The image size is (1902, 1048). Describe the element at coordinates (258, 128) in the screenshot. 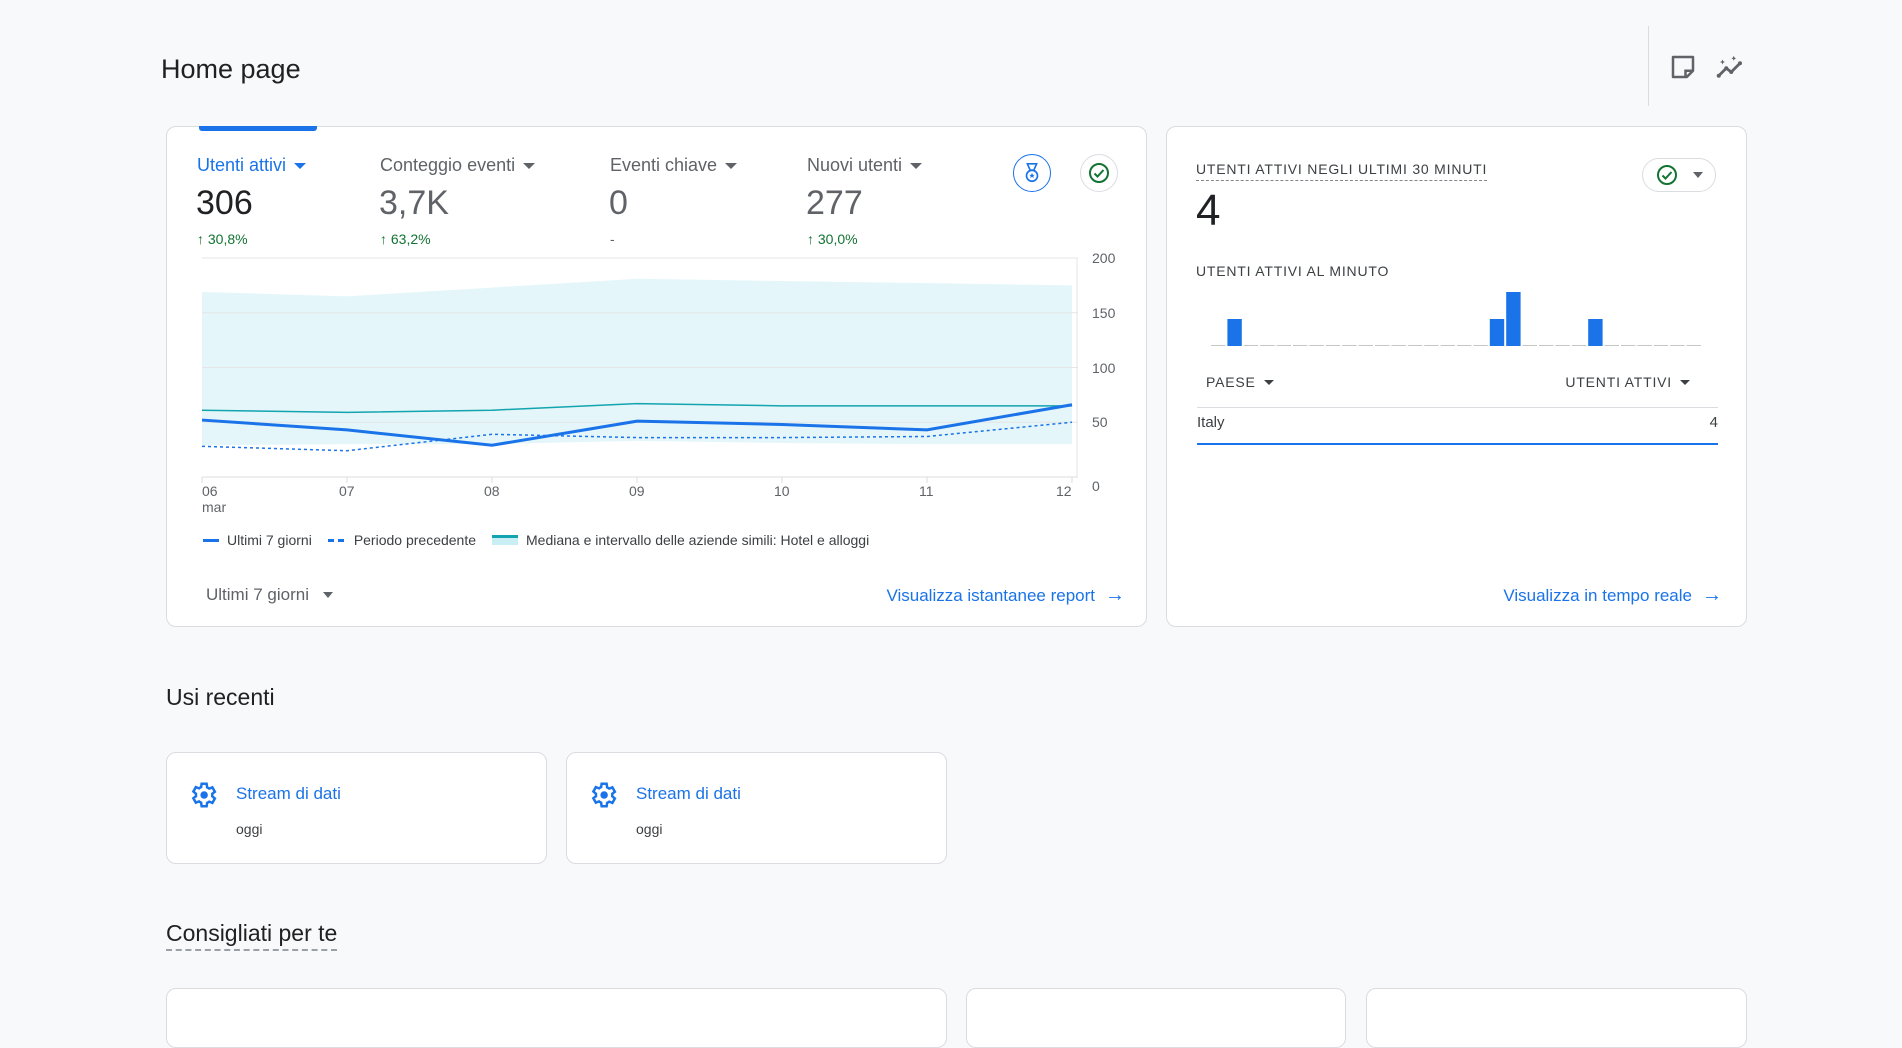

I see `active-tab-indicator` at that location.